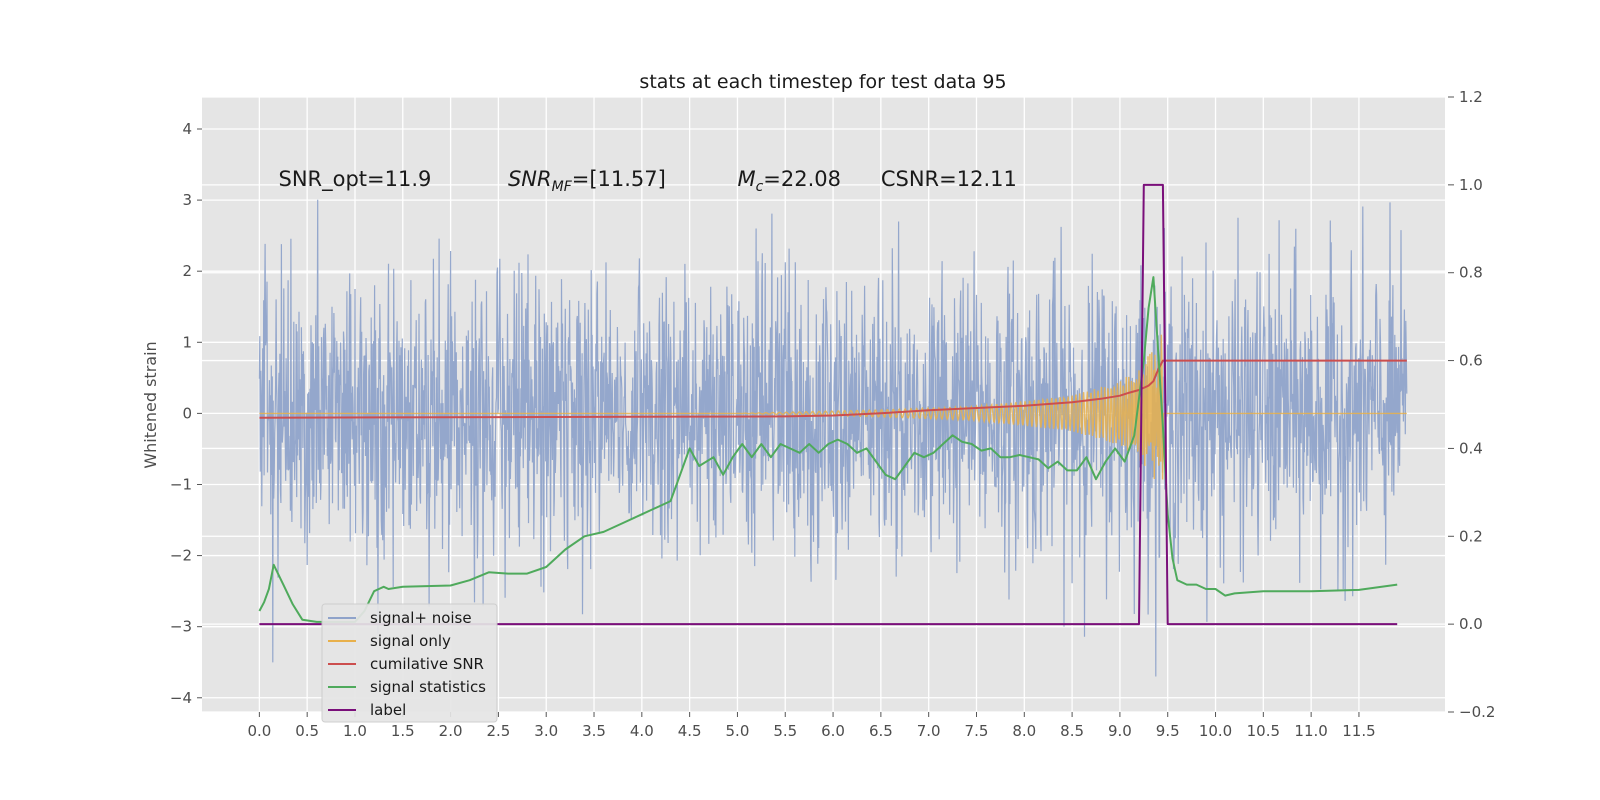  I want to click on x-tick-label: 11.5, so click(1358, 731).